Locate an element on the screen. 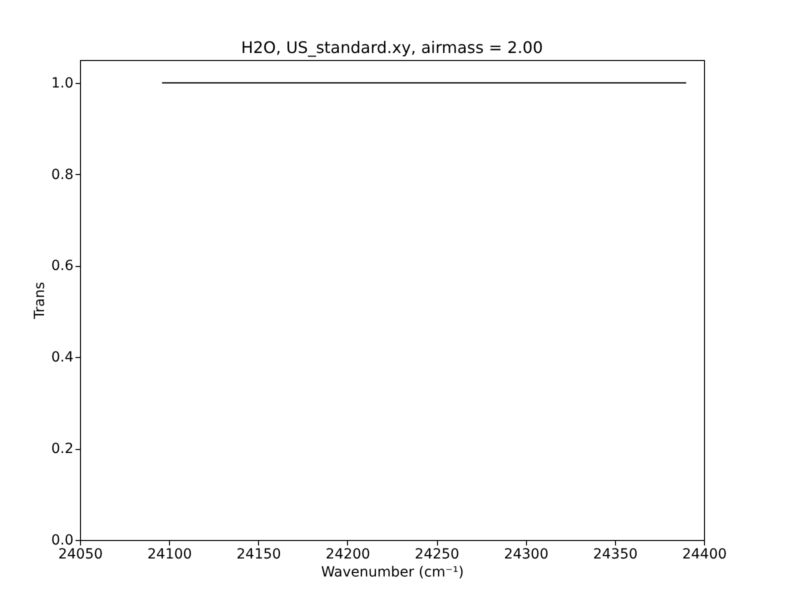 This screenshot has height=600, width=800. y-tick-label: 1.0 is located at coordinates (62, 83).